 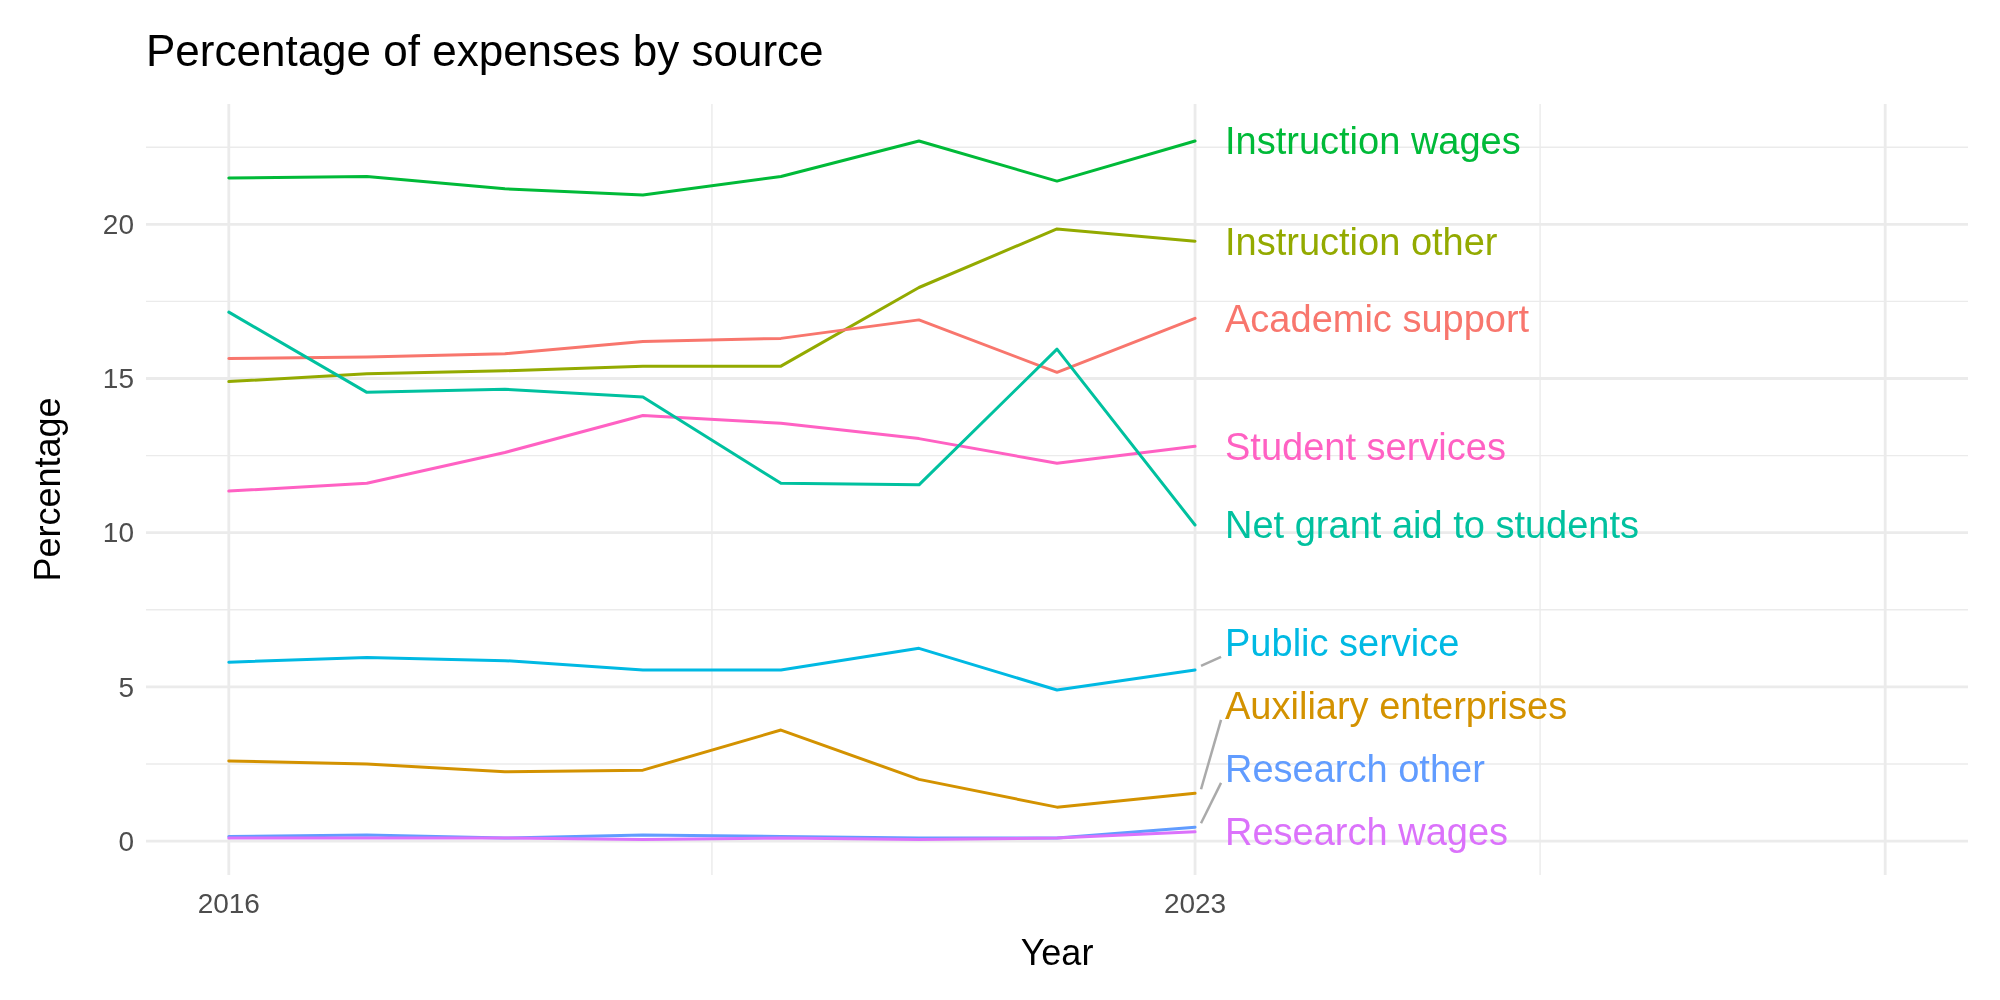 I want to click on series-label: Auxiliary enterprises, so click(x=1396, y=706).